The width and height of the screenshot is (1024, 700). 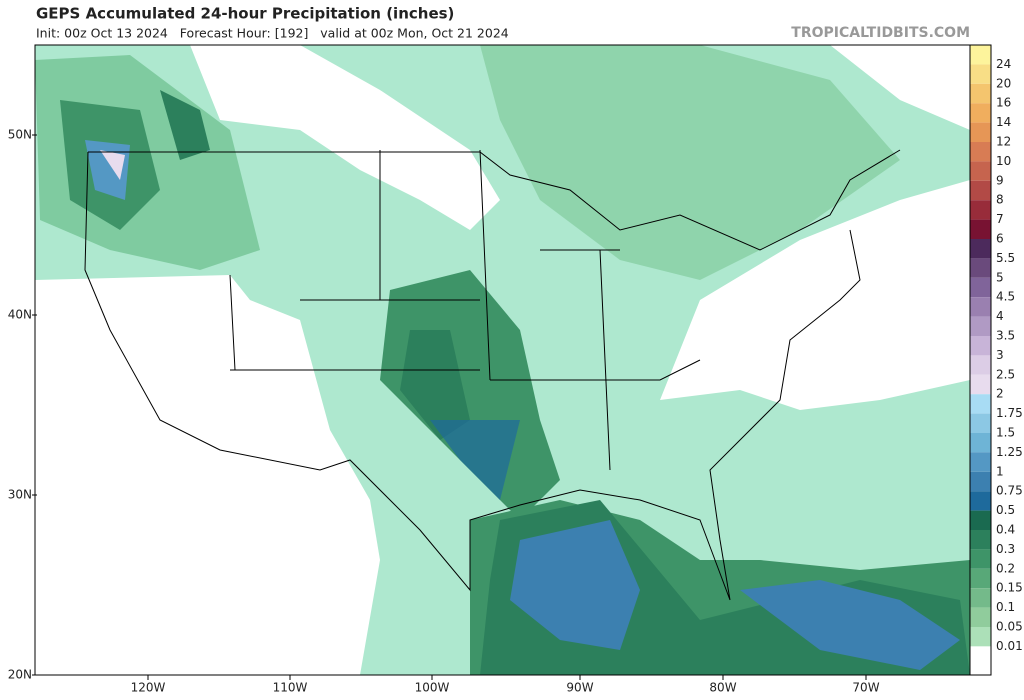 I want to click on lon-label: 110W, so click(x=290, y=688).